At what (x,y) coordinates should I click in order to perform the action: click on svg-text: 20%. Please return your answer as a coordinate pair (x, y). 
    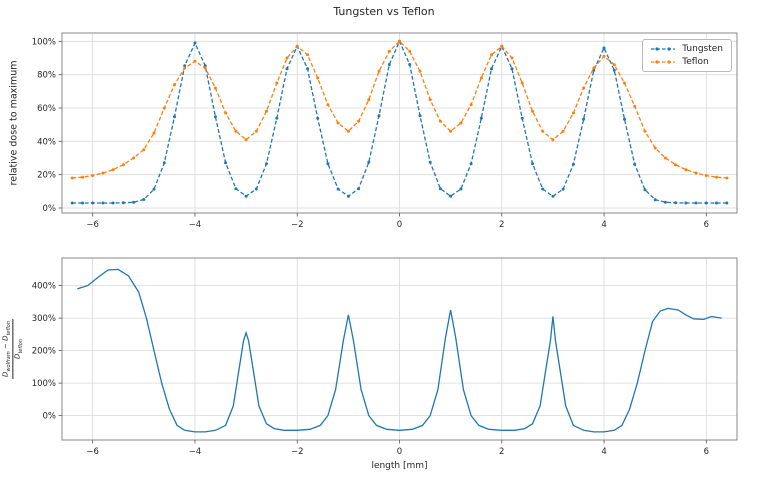
    Looking at the image, I should click on (46, 176).